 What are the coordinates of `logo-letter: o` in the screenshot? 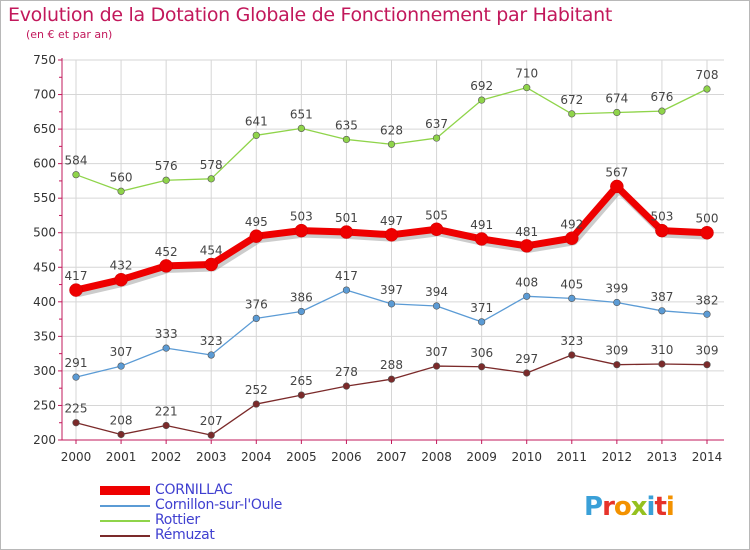 It's located at (622, 507).